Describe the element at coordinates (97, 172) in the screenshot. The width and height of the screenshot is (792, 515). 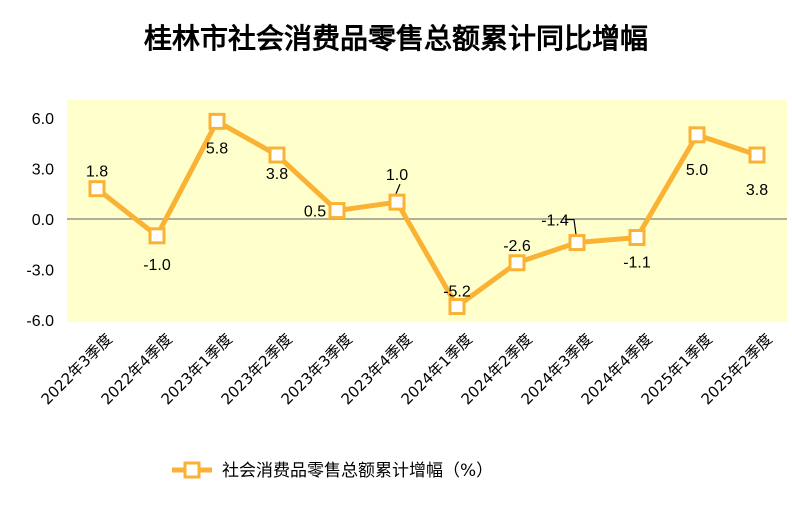
I see `data-label: 1.8` at that location.